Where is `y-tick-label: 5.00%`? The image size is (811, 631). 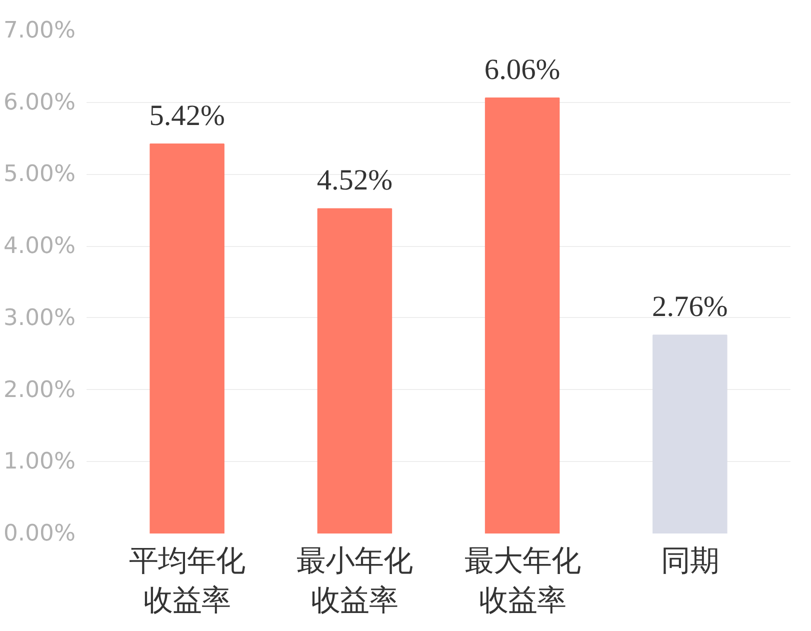
y-tick-label: 5.00% is located at coordinates (40, 174).